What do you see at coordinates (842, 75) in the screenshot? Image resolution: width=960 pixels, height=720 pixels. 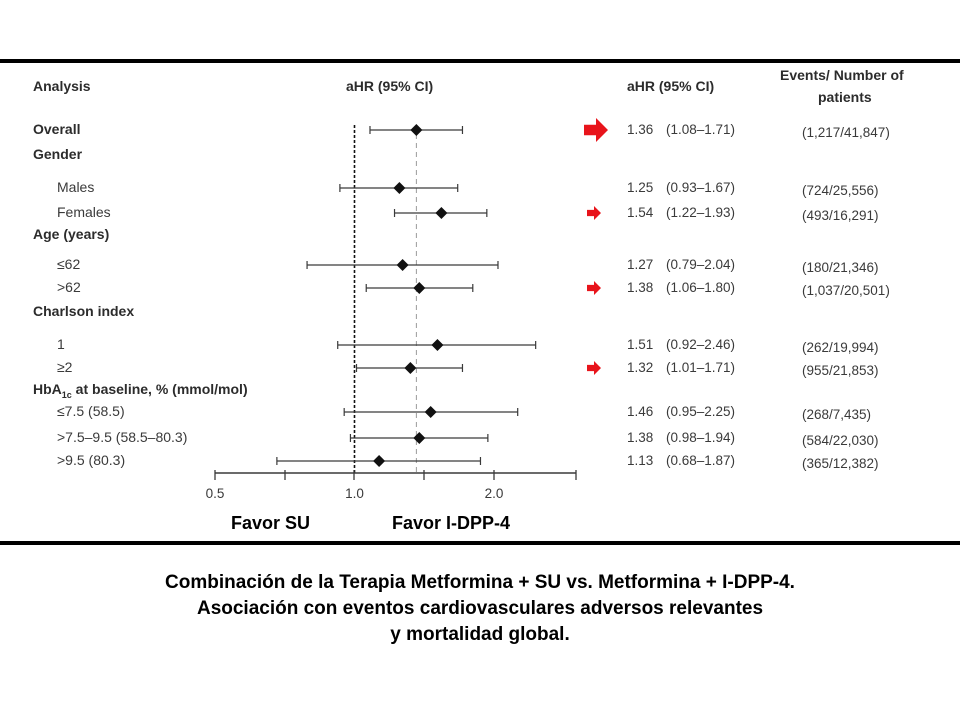 I see `events-header-line1: Events/ Number of` at bounding box center [842, 75].